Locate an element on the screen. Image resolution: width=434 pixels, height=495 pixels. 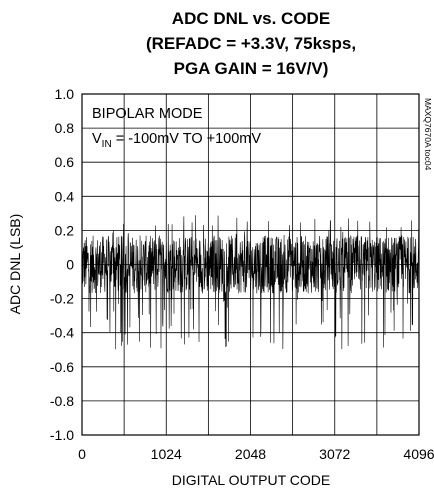
vin-annotation-prefix: V is located at coordinates (97, 139).